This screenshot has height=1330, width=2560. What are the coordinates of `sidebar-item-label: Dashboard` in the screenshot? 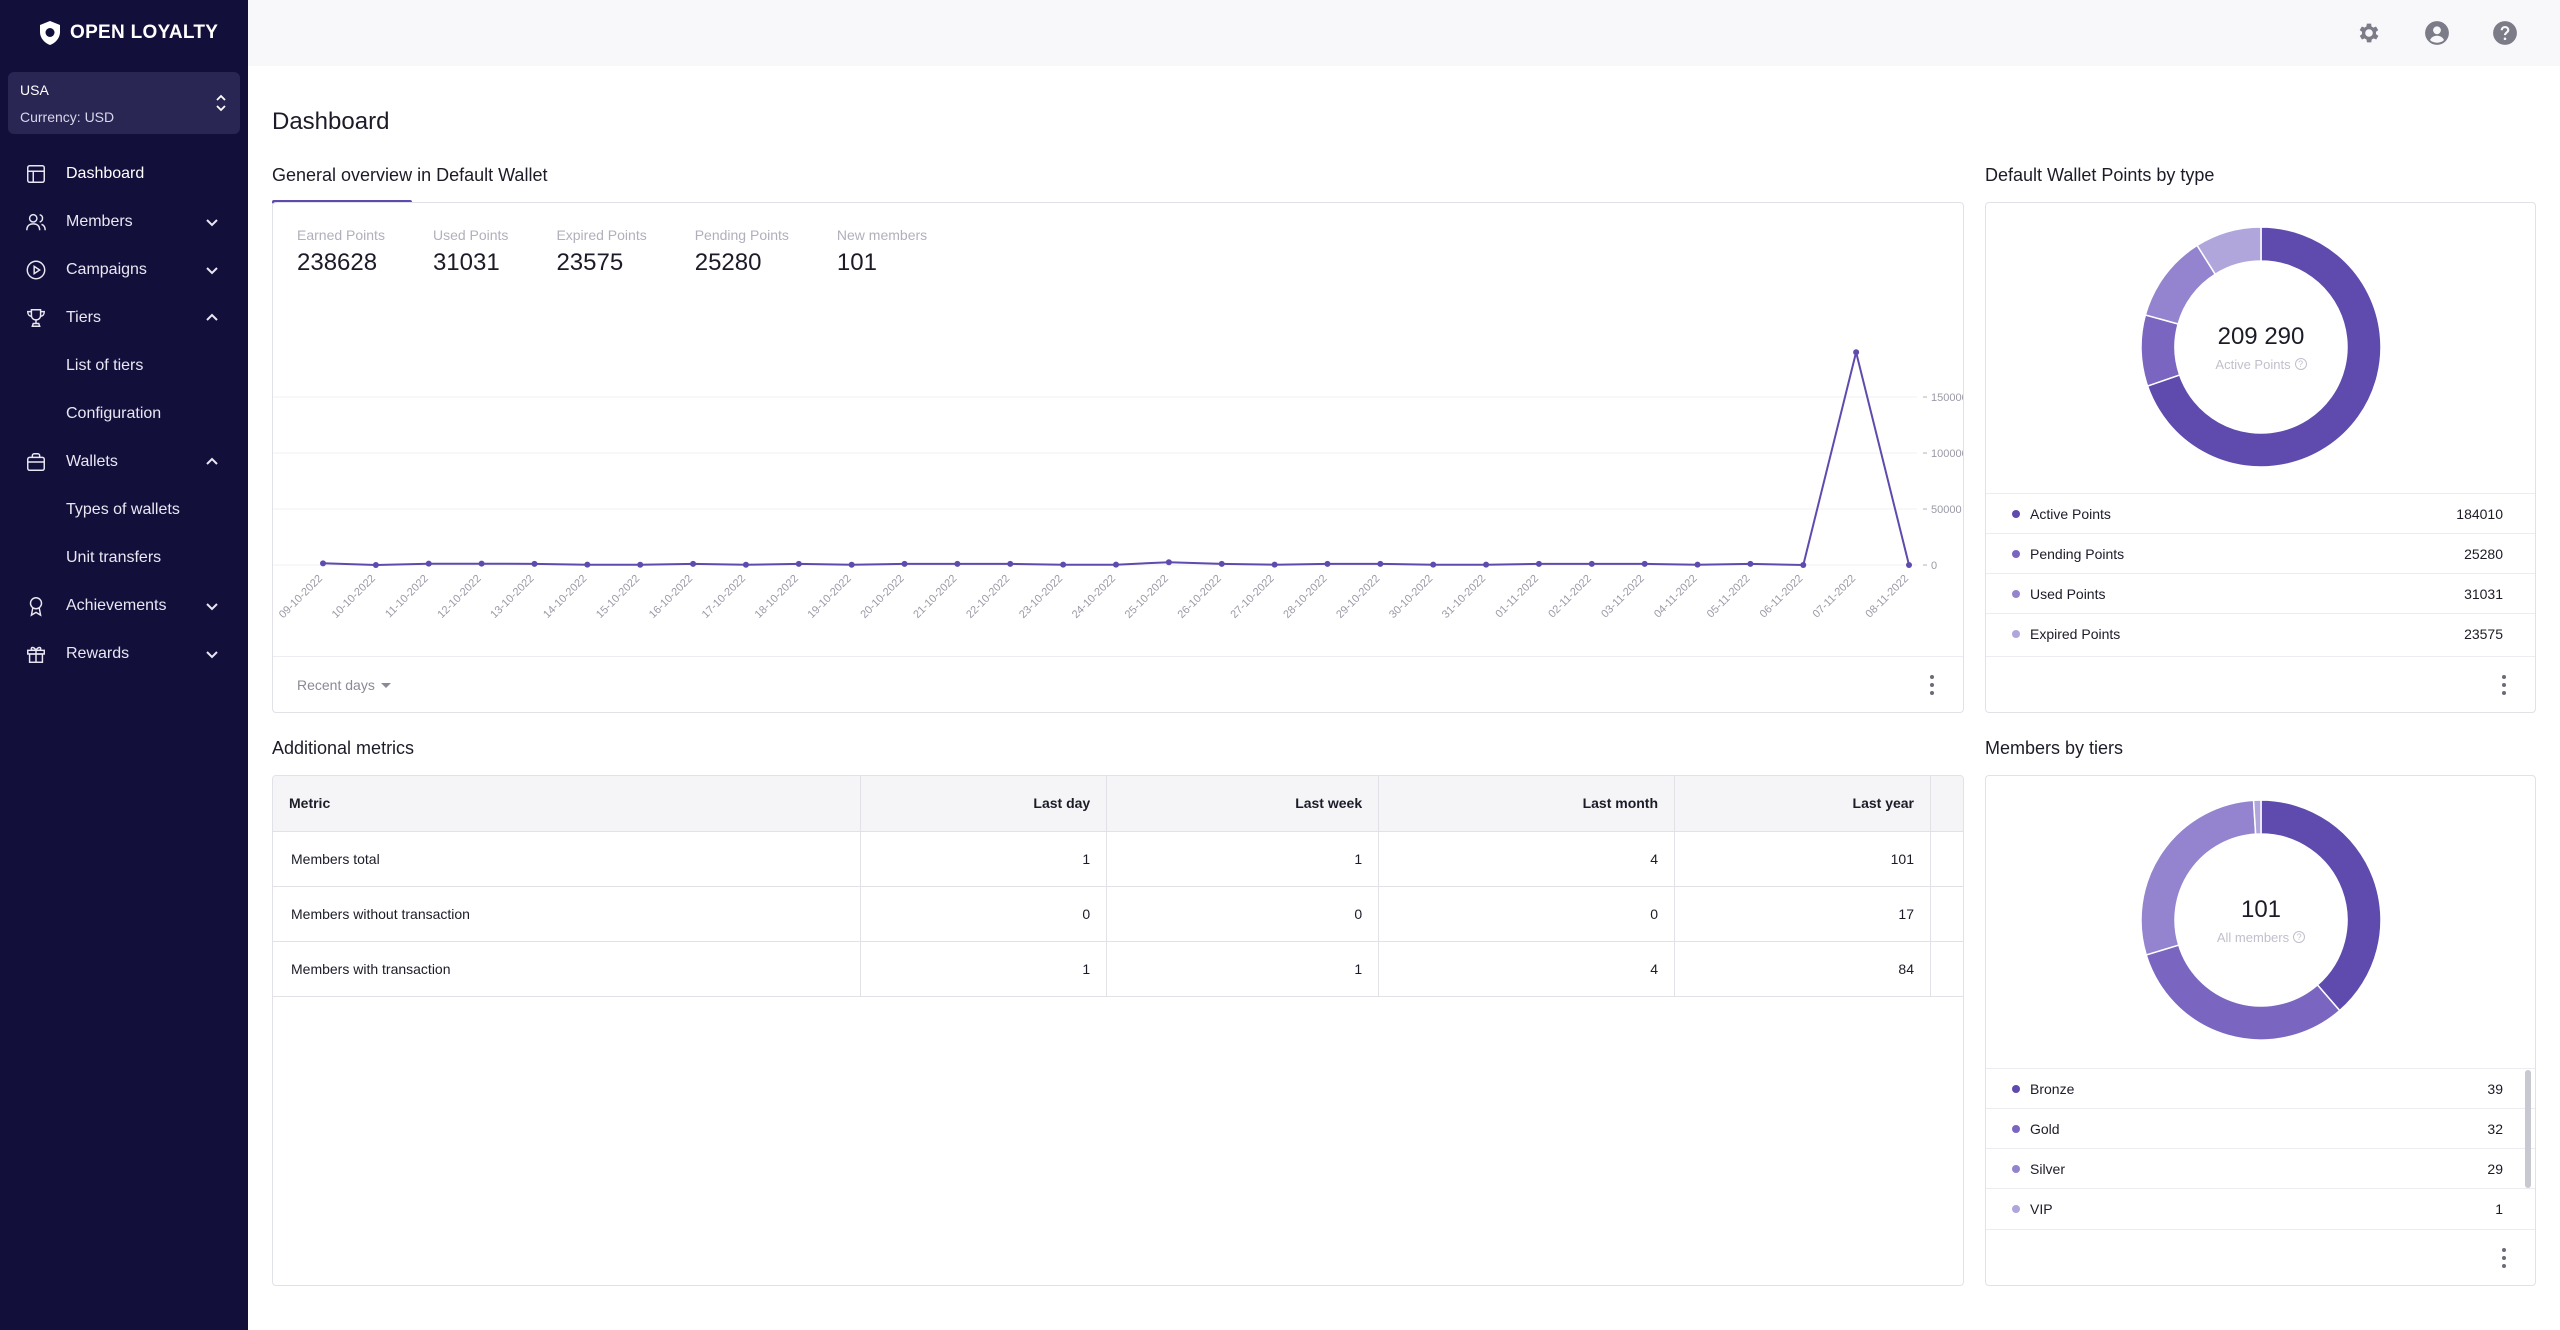 It's located at (105, 173).